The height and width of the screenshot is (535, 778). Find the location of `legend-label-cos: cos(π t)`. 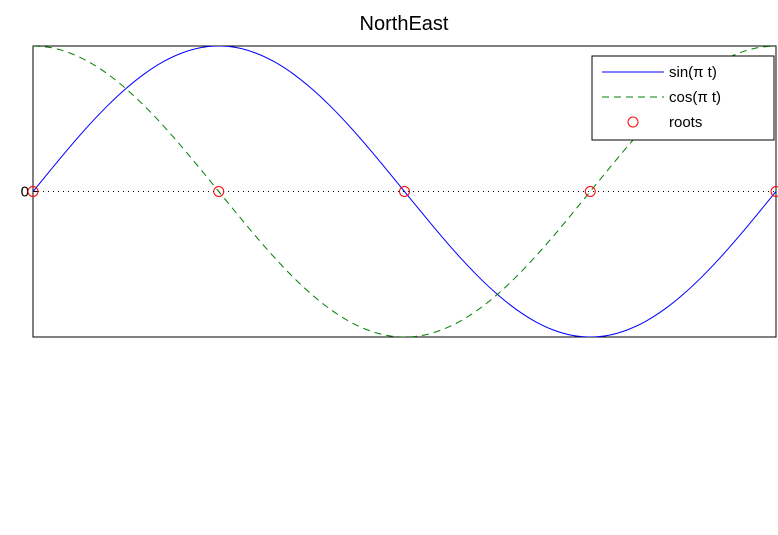

legend-label-cos: cos(π t) is located at coordinates (695, 97).